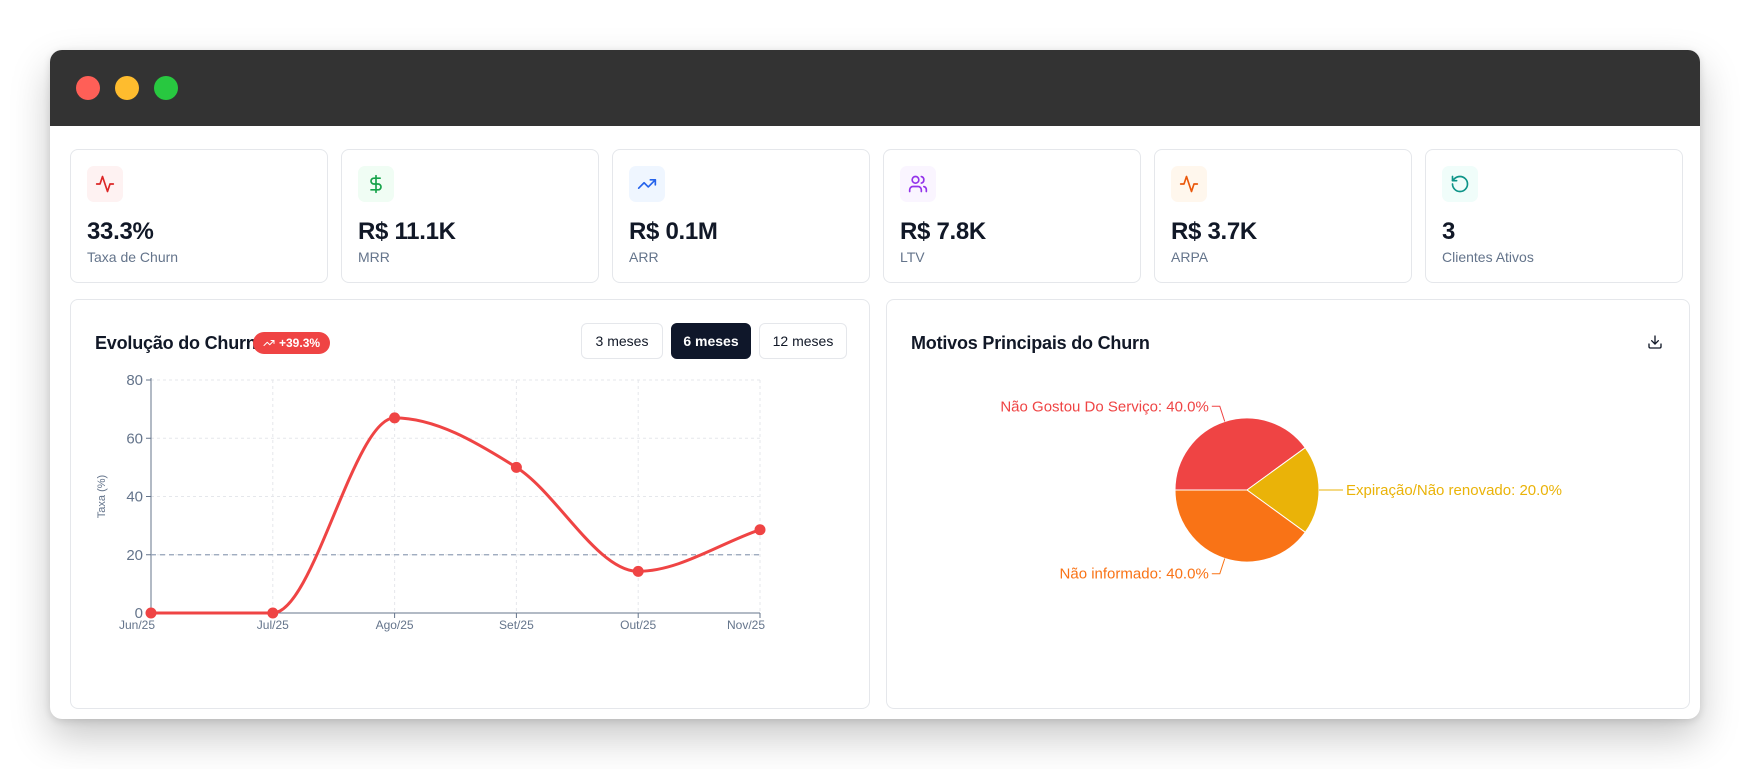 This screenshot has height=769, width=1750. Describe the element at coordinates (134, 555) in the screenshot. I see `y-tick-label: 20` at that location.